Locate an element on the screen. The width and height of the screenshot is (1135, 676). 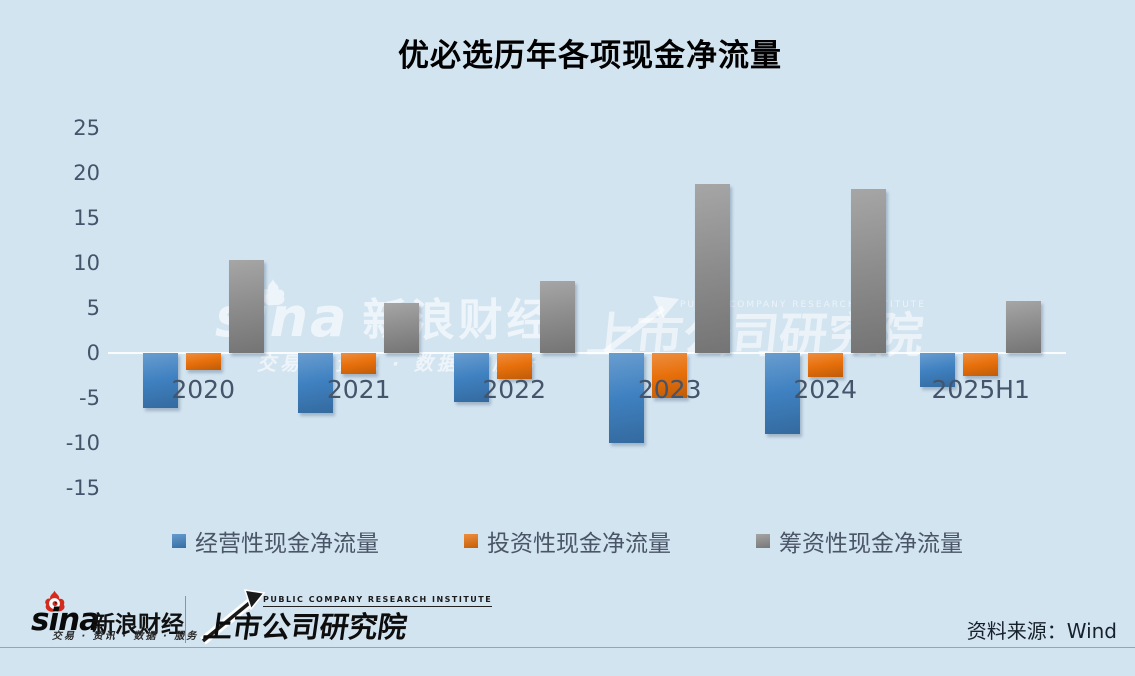
y-axis-tick-label: 15 is located at coordinates (86, 218).